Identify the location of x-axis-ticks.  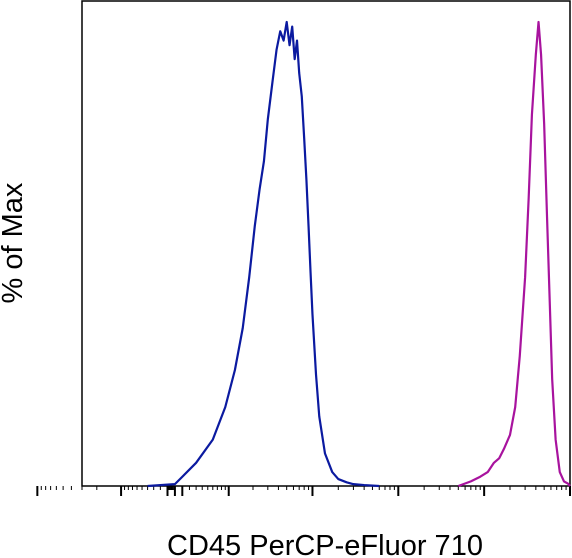
(303, 491).